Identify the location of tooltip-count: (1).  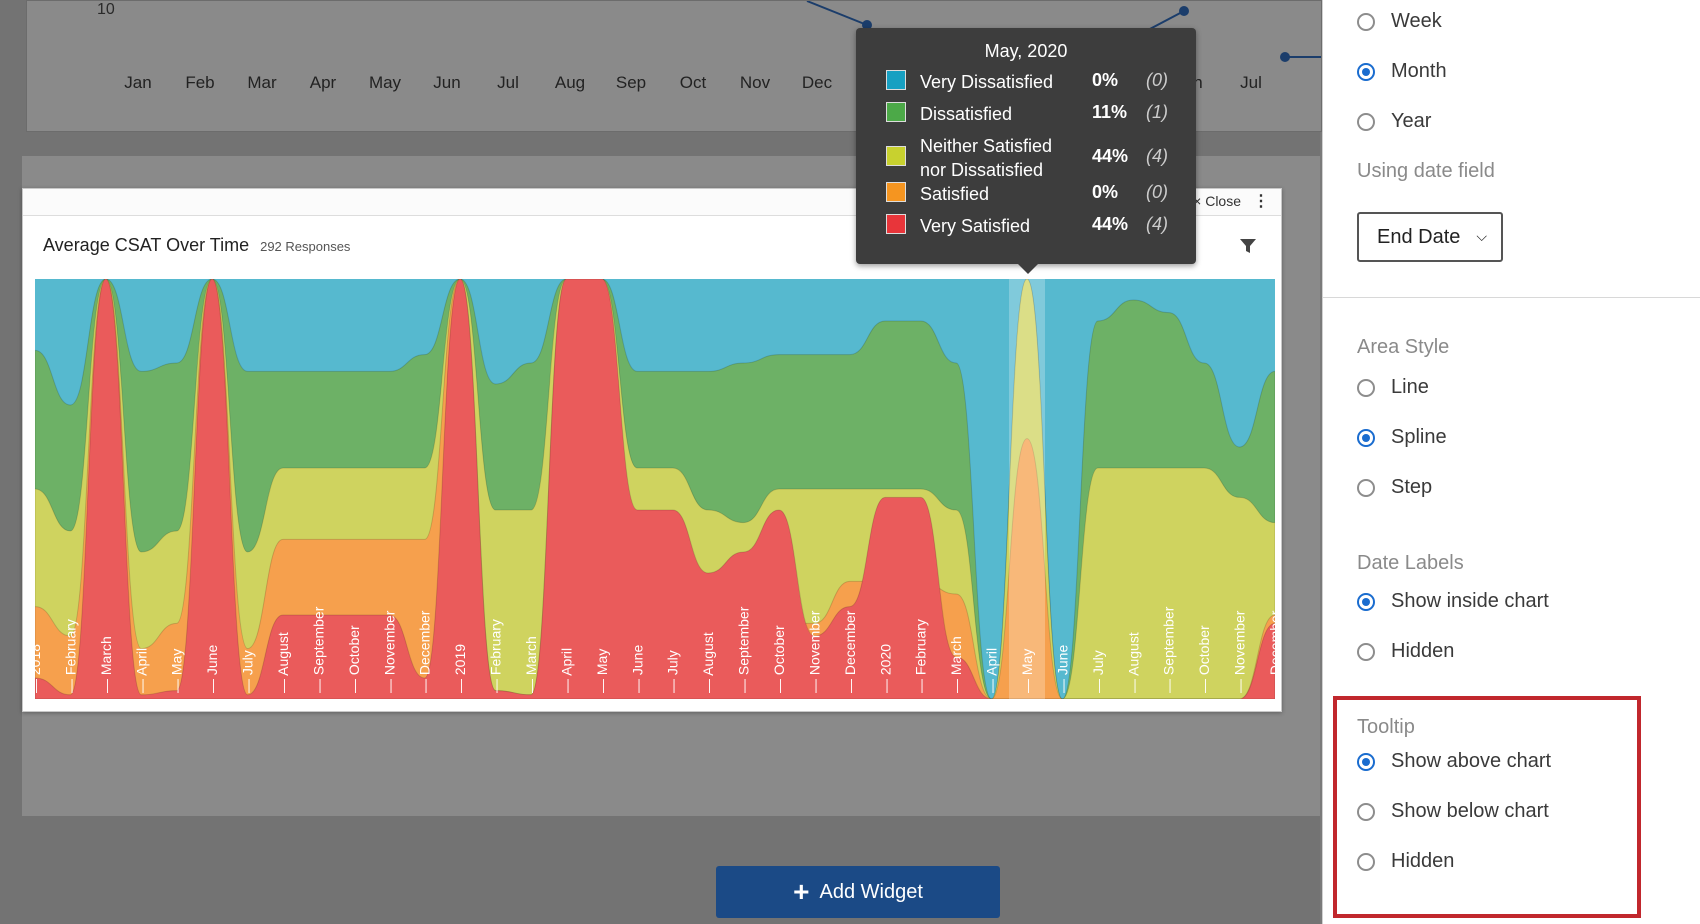
(1157, 112).